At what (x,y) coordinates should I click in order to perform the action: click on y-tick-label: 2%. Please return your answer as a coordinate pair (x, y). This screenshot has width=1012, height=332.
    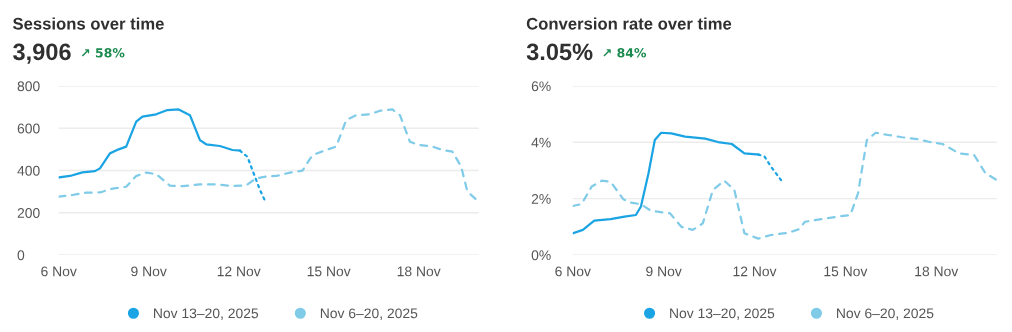
    Looking at the image, I should click on (541, 198).